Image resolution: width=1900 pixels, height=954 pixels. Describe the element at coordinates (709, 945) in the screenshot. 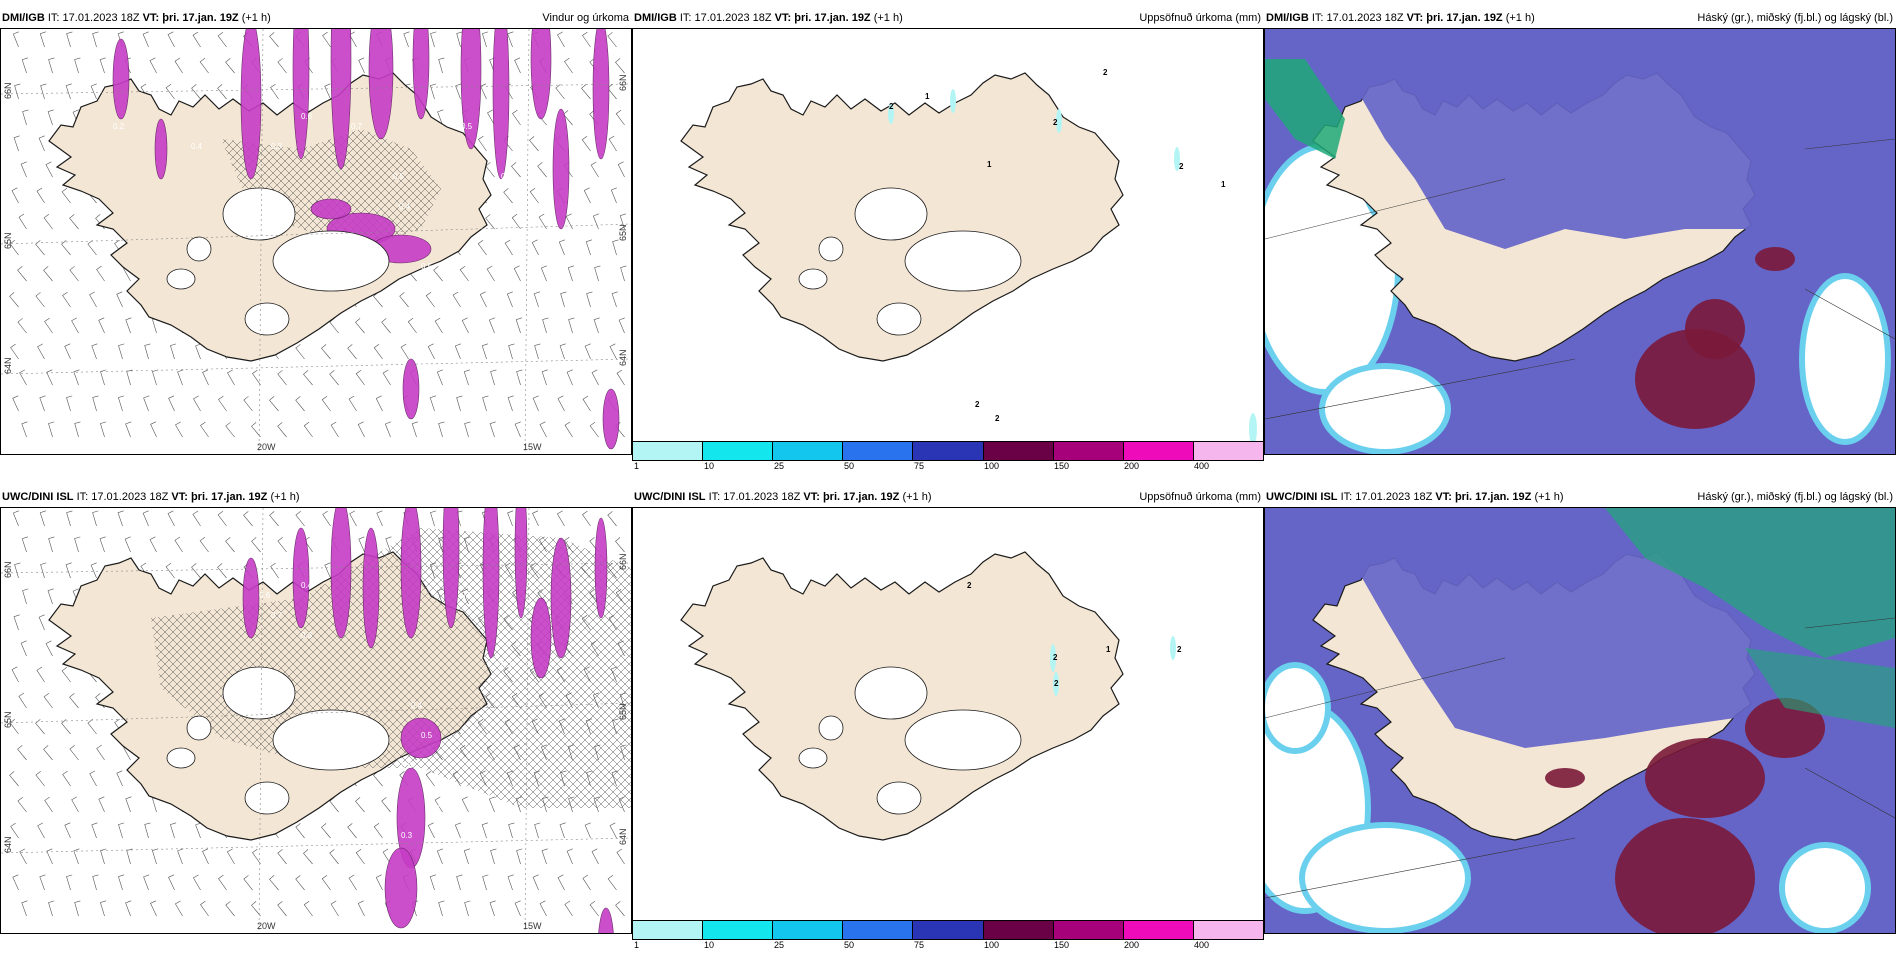

I see `colorbar-tick-label: 10` at that location.